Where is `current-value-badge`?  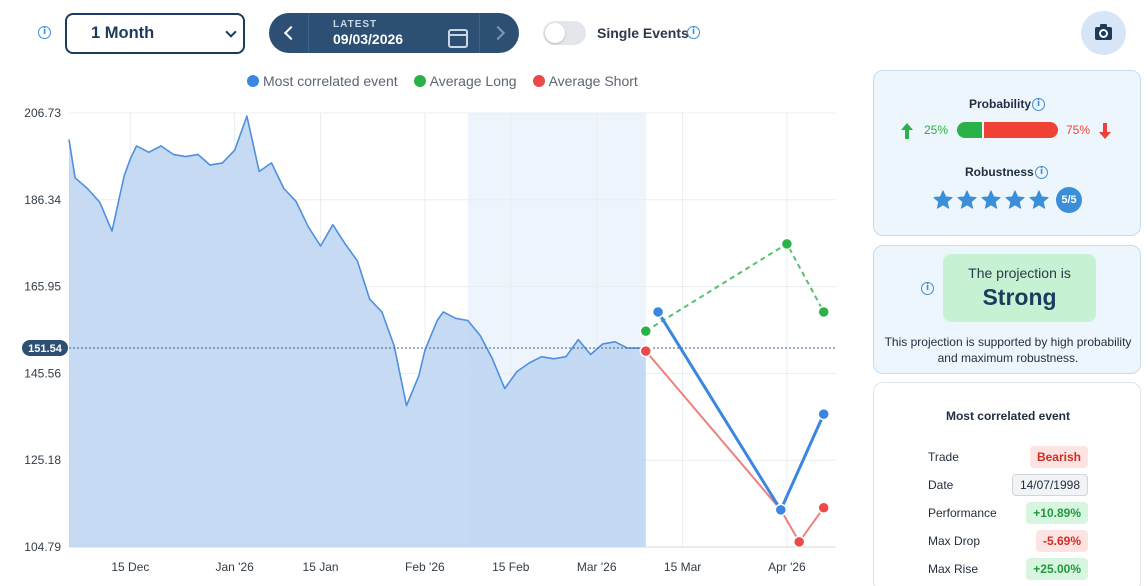 current-value-badge is located at coordinates (45, 347).